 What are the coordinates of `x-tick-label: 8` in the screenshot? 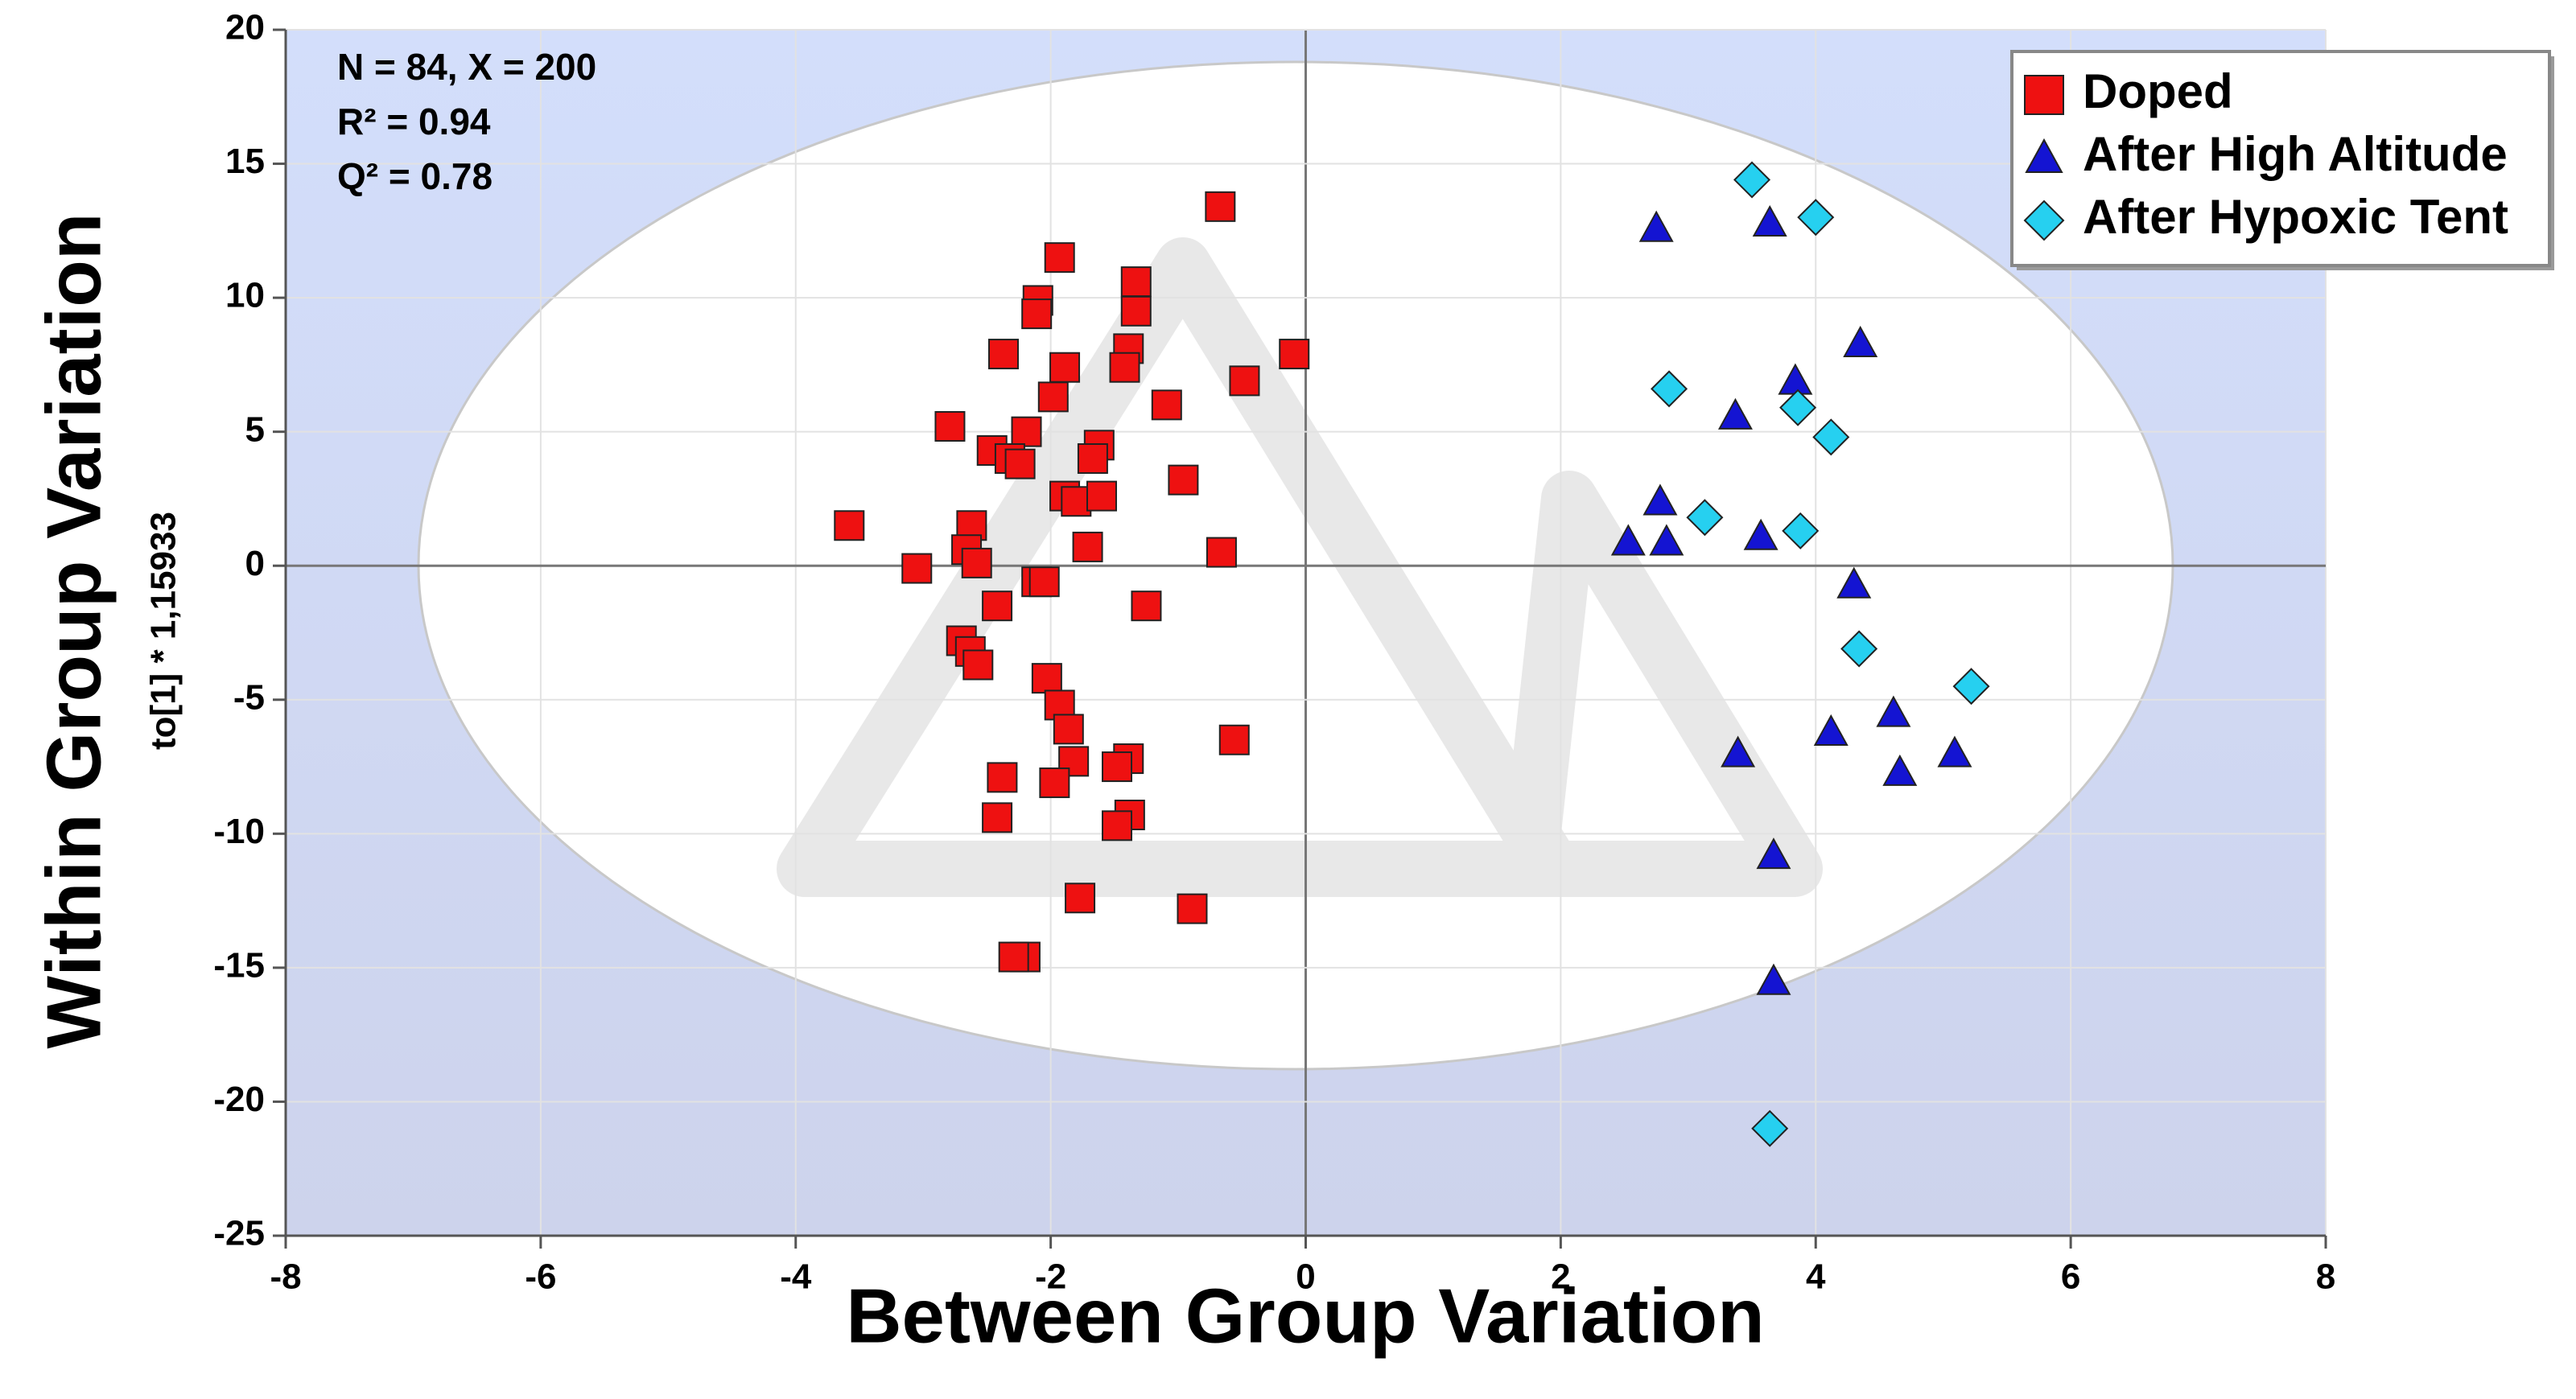 It's located at (2325, 1277).